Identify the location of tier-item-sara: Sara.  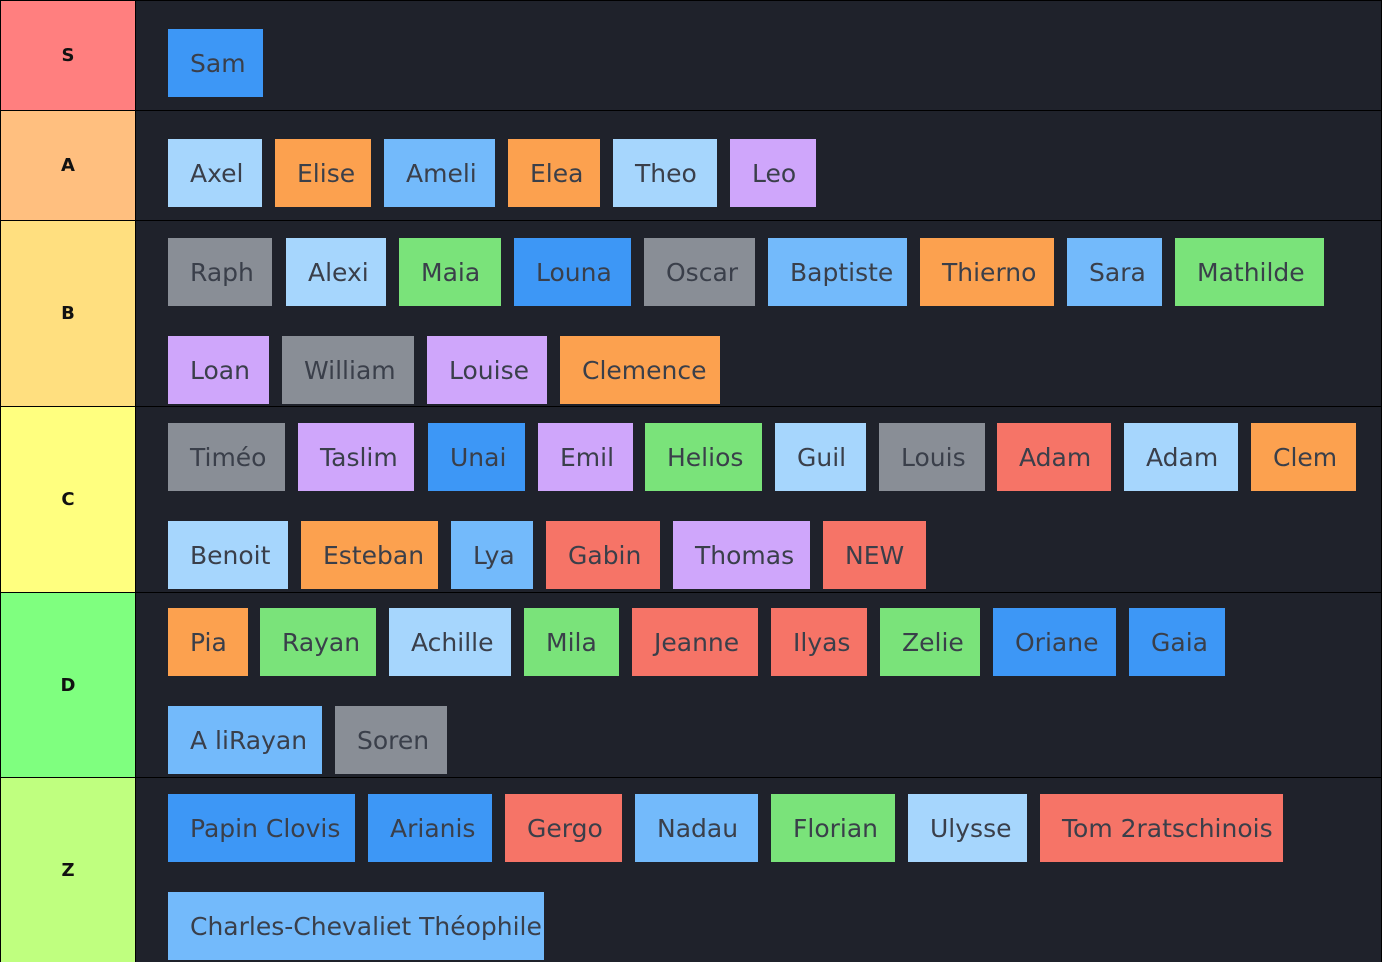
(1114, 272).